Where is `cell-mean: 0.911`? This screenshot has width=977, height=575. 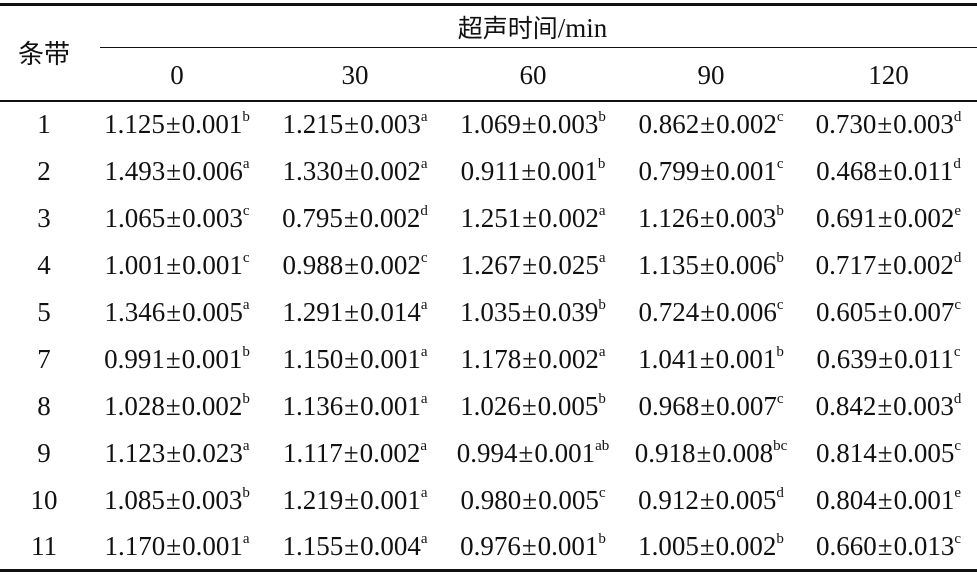
cell-mean: 0.911 is located at coordinates (490, 170).